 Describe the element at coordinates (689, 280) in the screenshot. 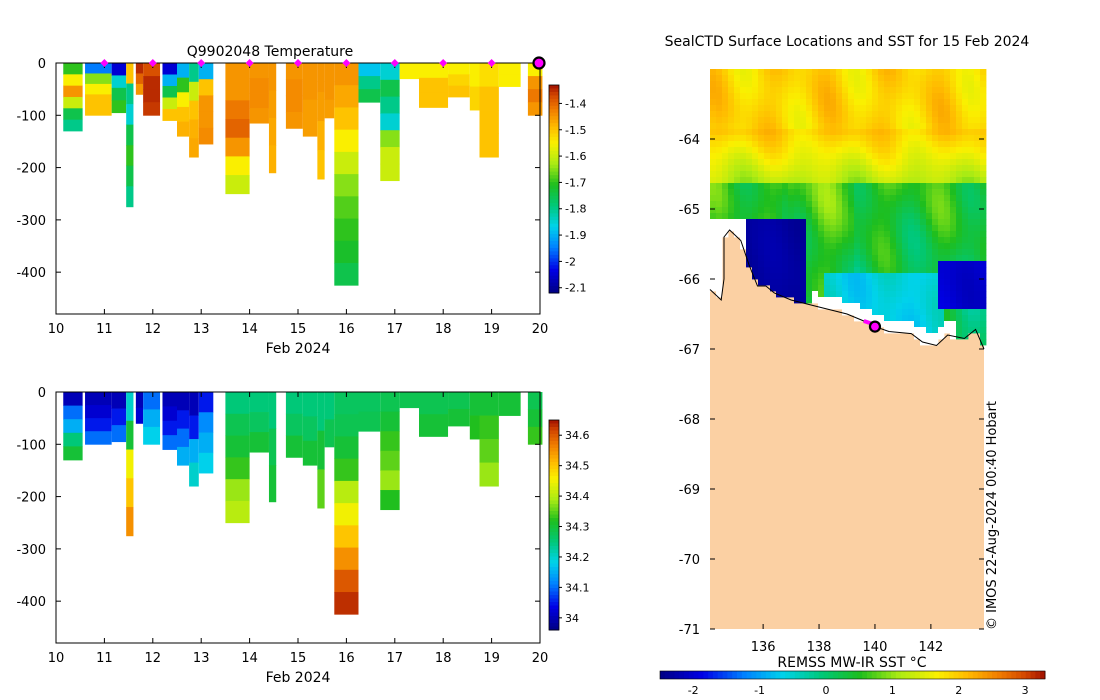

I see `lat-tick-label: -66` at that location.